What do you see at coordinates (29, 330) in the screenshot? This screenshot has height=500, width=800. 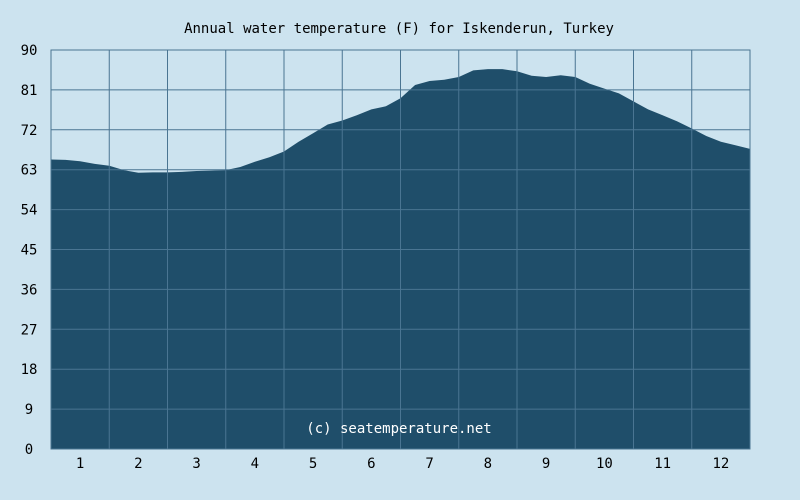 I see `y-tick-label: 27` at bounding box center [29, 330].